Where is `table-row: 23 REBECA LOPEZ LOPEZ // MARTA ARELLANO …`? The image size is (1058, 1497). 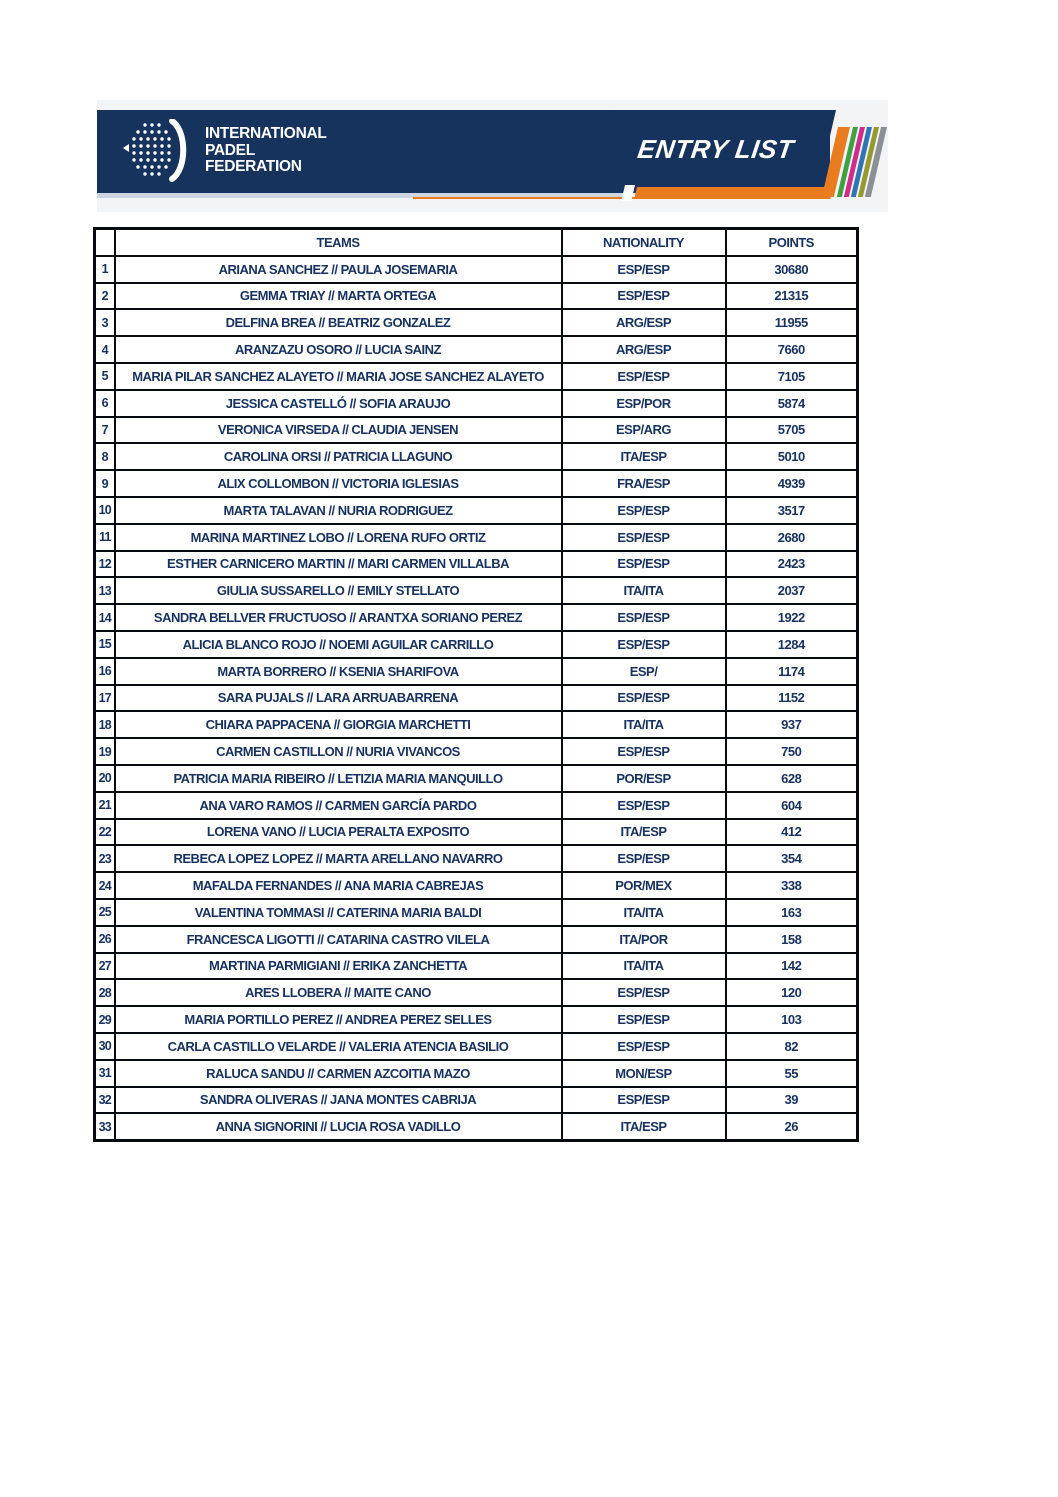 table-row: 23 REBECA LOPEZ LOPEZ // MARTA ARELLANO … is located at coordinates (476, 859).